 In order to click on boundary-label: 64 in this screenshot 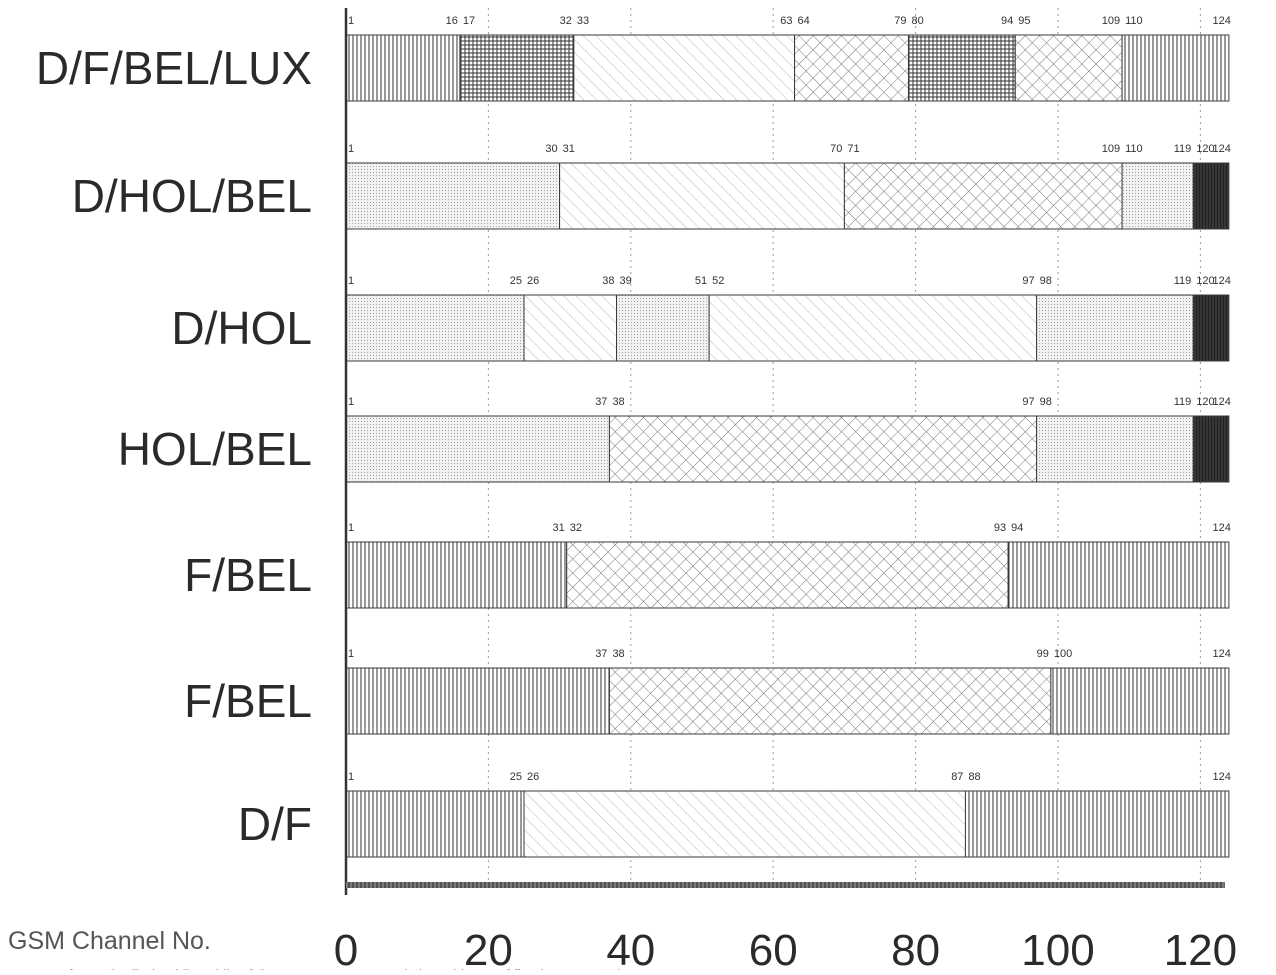, I will do `click(804, 21)`.